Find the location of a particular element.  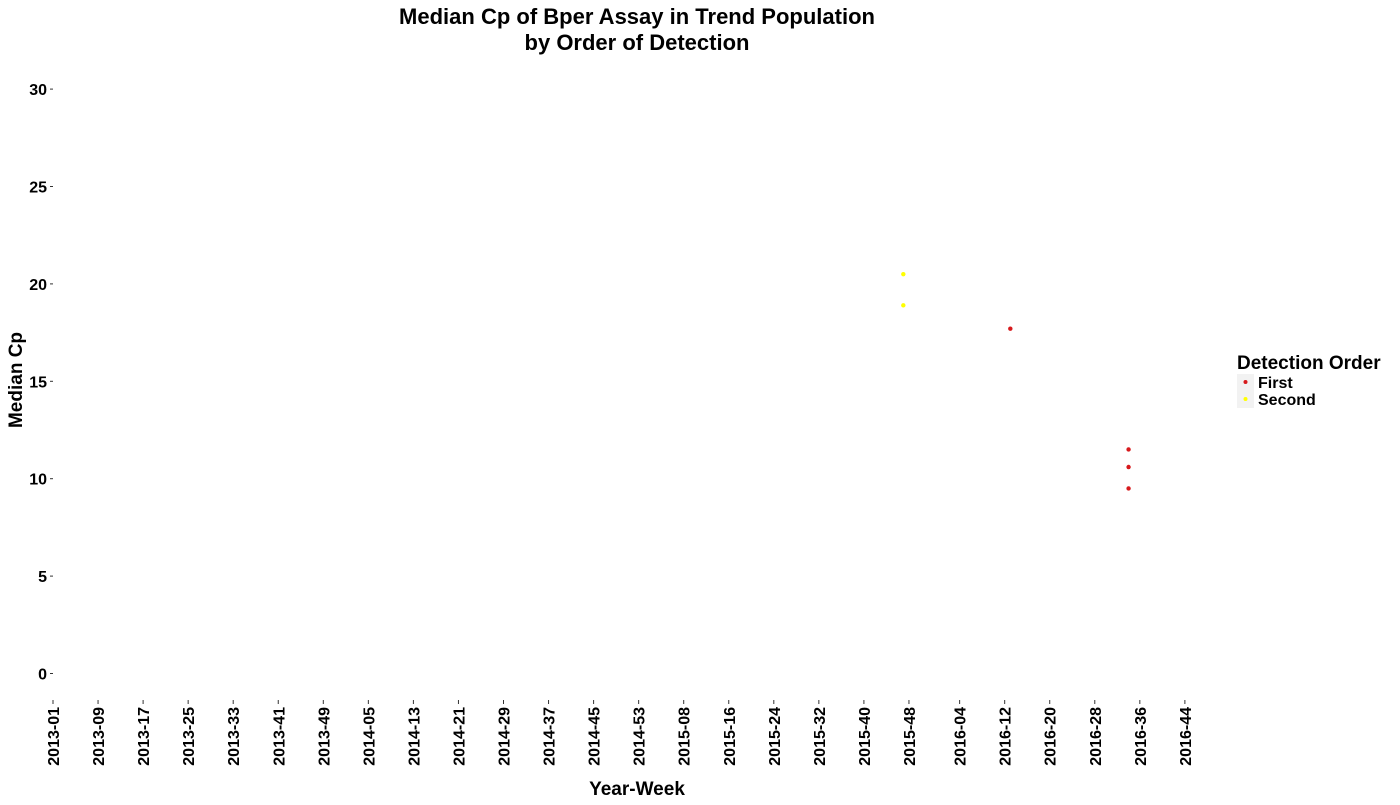

y-tick-label: 0 is located at coordinates (42, 675).